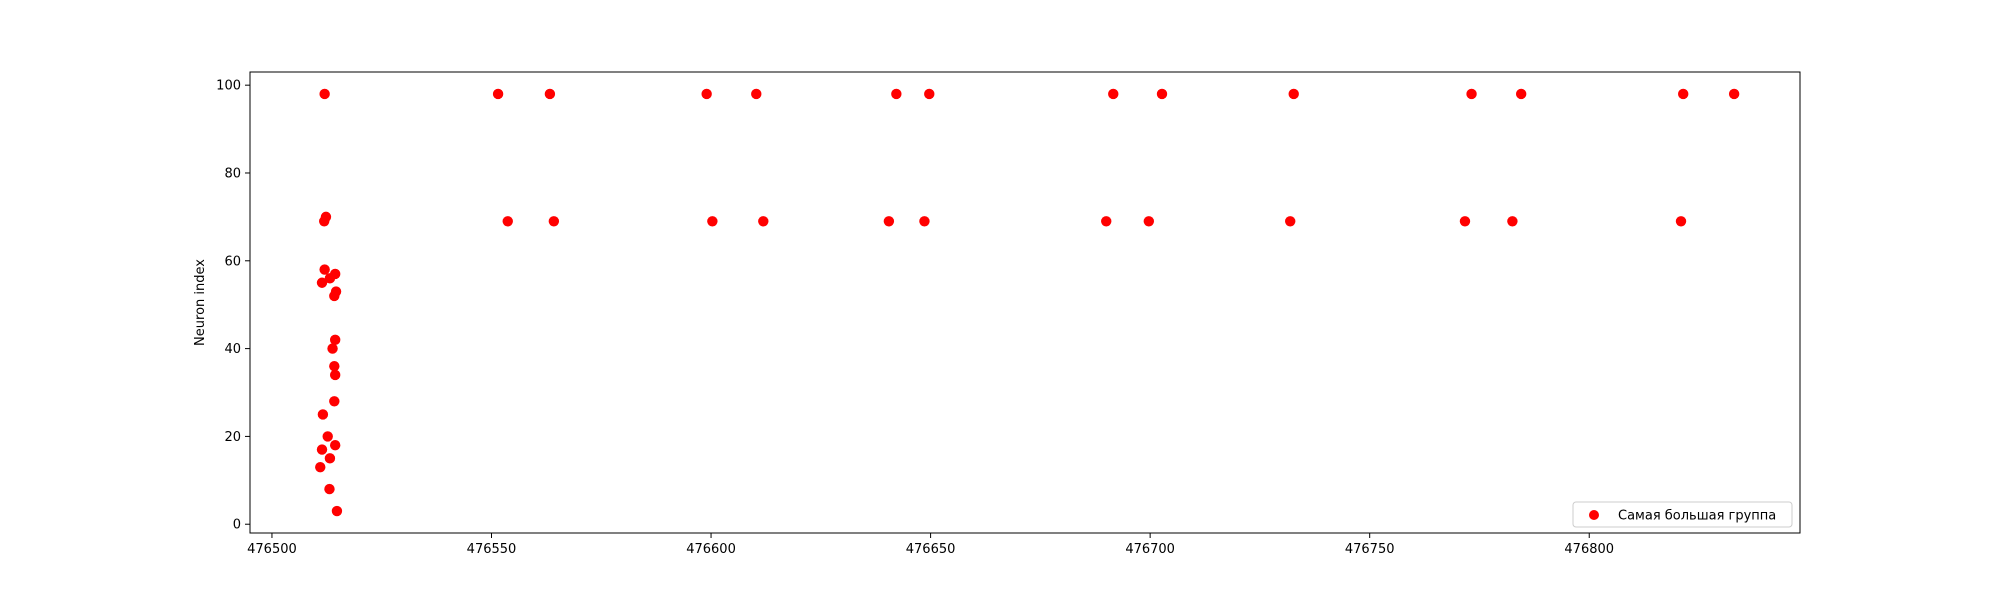 This screenshot has width=2000, height=600. Describe the element at coordinates (232, 173) in the screenshot. I see `y-tick-label: 80` at that location.